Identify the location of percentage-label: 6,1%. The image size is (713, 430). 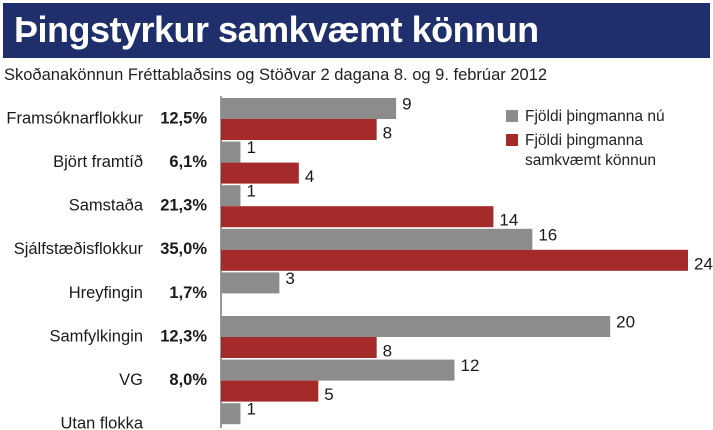
(188, 162).